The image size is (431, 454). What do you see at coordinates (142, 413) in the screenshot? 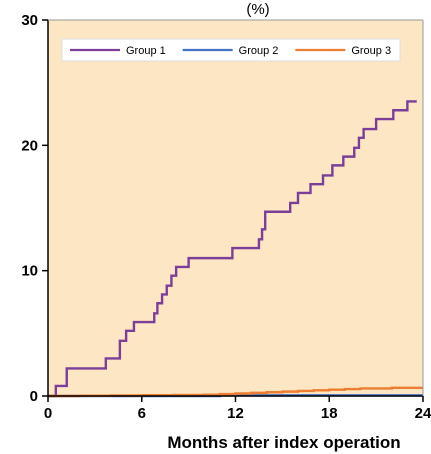
I see `x-tick-label: 6` at bounding box center [142, 413].